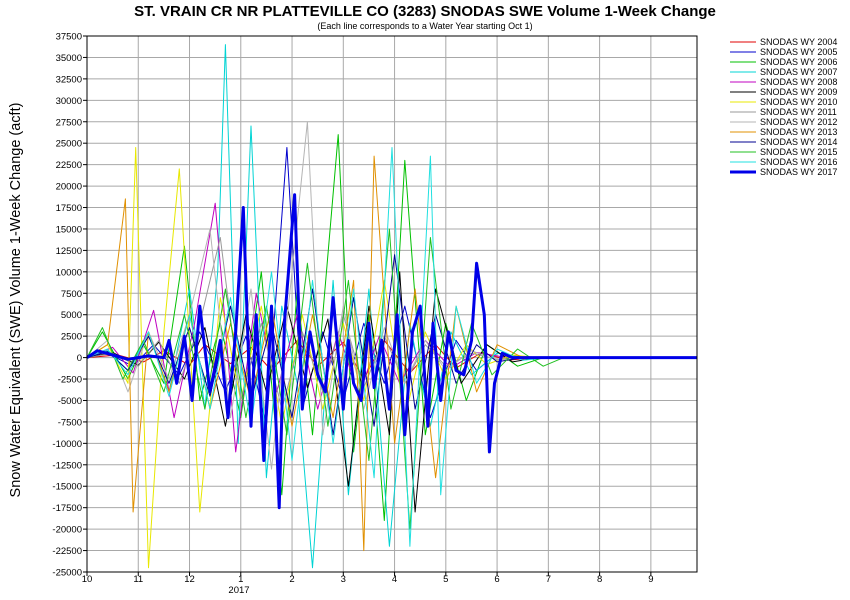  Describe the element at coordinates (71, 337) in the screenshot. I see `y-tick-label: 2500` at that location.